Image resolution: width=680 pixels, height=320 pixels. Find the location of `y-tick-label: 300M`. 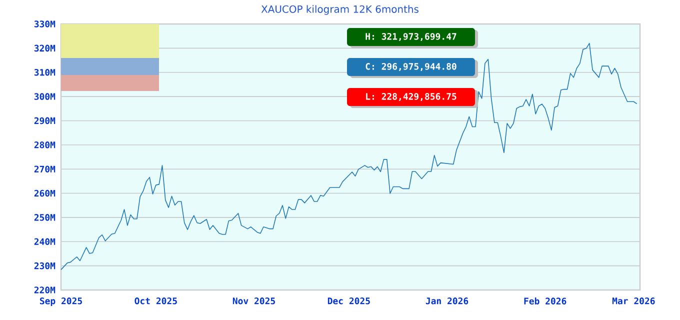

y-tick-label: 300M is located at coordinates (45, 96).